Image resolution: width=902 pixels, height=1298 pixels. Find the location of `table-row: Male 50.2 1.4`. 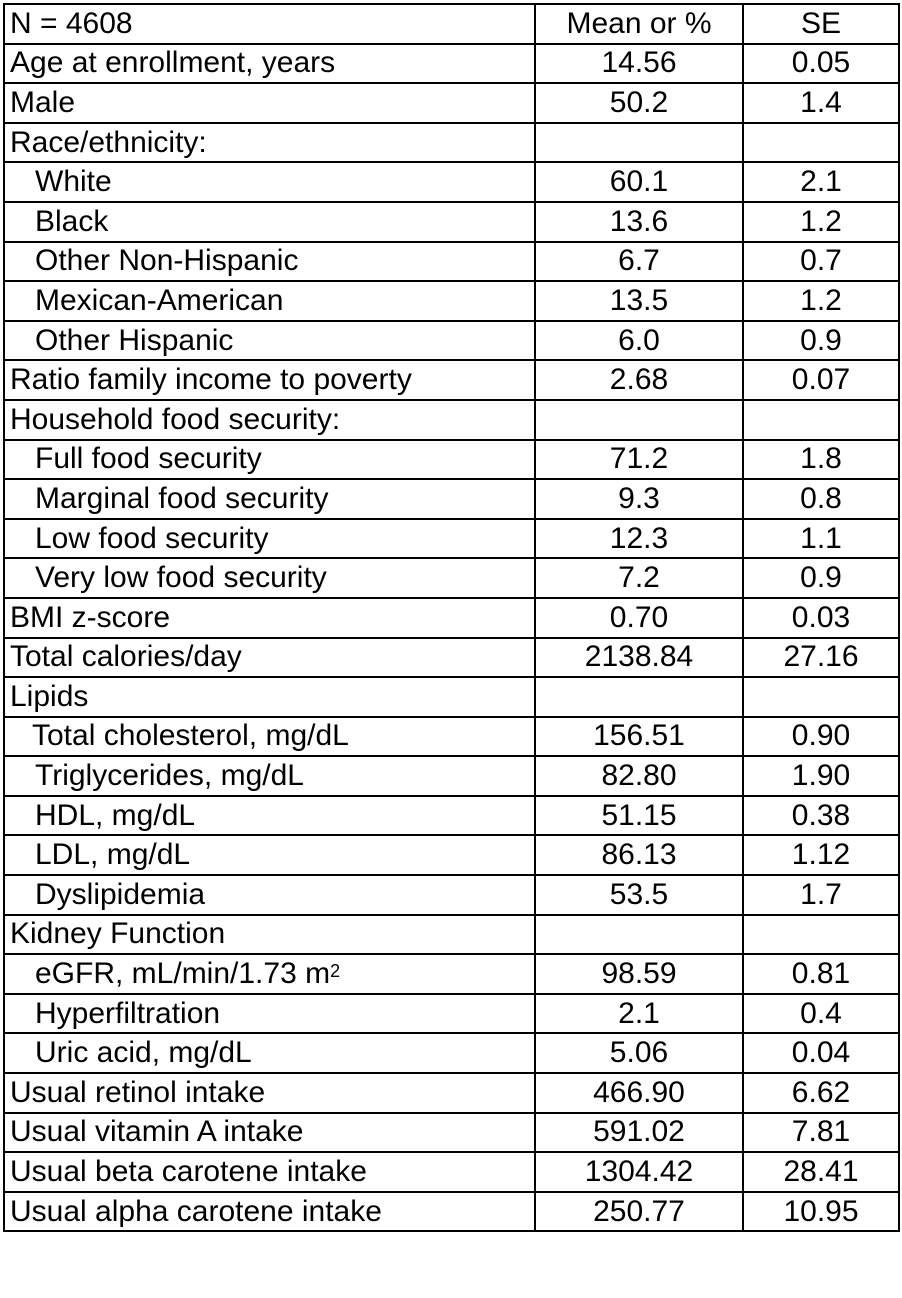

table-row: Male 50.2 1.4 is located at coordinates (451, 103).